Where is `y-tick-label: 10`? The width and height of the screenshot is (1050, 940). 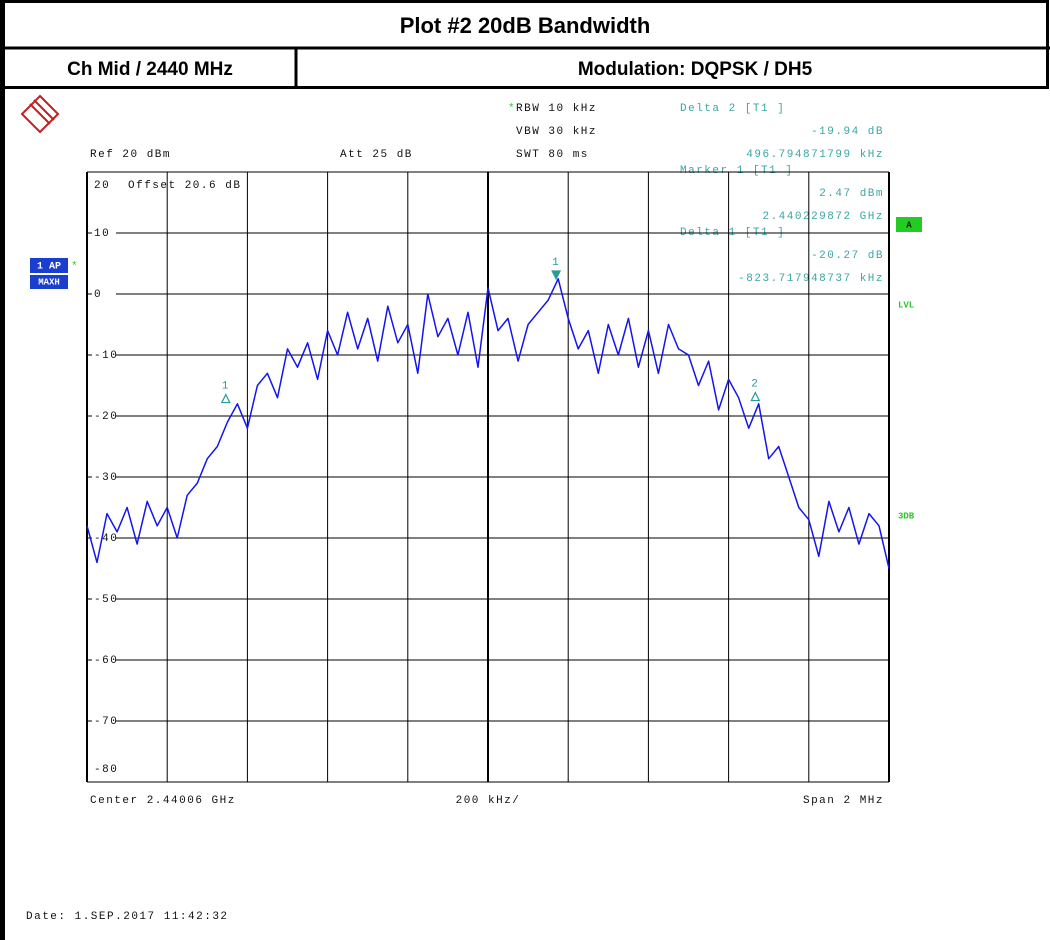 y-tick-label: 10 is located at coordinates (102, 234).